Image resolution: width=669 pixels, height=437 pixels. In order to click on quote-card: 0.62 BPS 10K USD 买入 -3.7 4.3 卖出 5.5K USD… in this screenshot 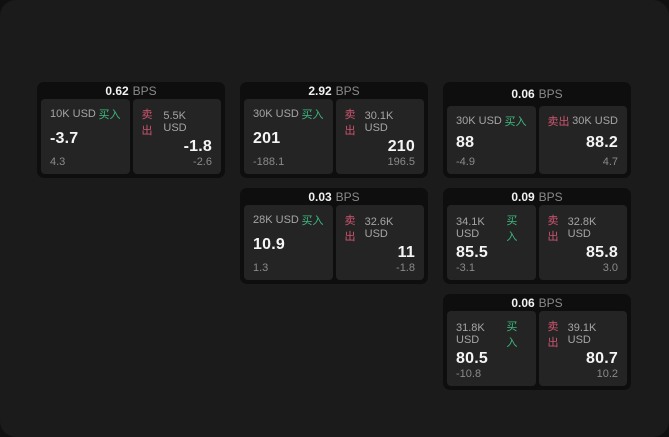, I will do `click(131, 130)`.